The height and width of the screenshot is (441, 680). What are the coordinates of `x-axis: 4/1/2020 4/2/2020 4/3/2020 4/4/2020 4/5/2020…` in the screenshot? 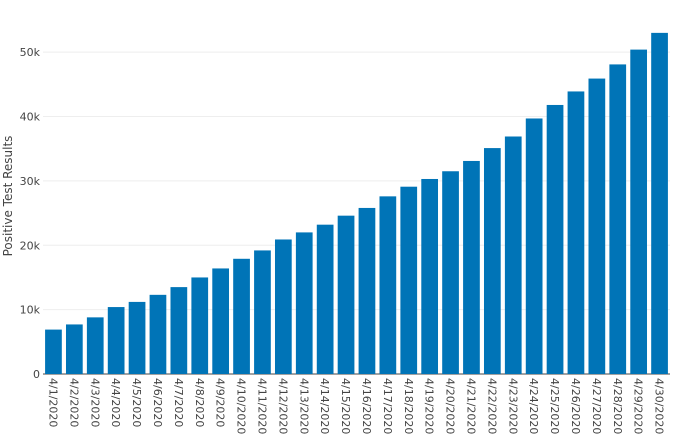 It's located at (355, 406).